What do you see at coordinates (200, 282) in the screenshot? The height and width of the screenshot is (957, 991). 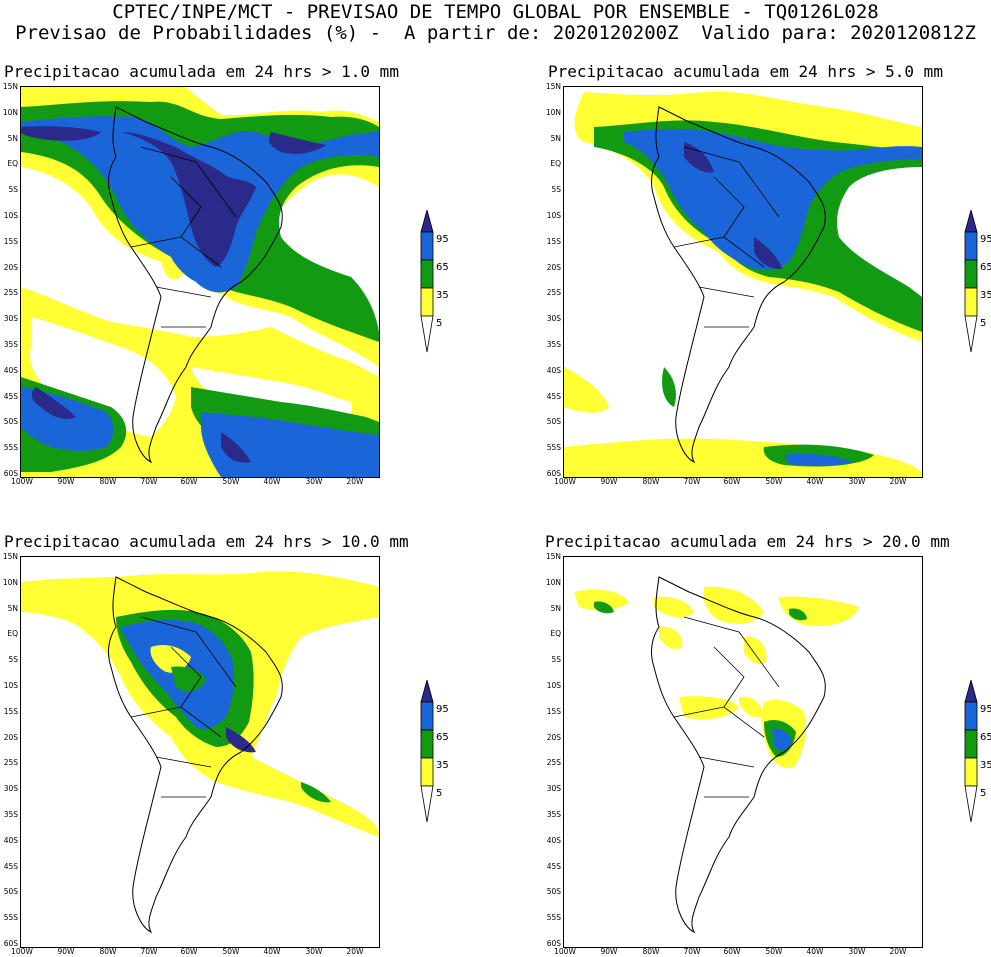 I see `panel-1-map` at bounding box center [200, 282].